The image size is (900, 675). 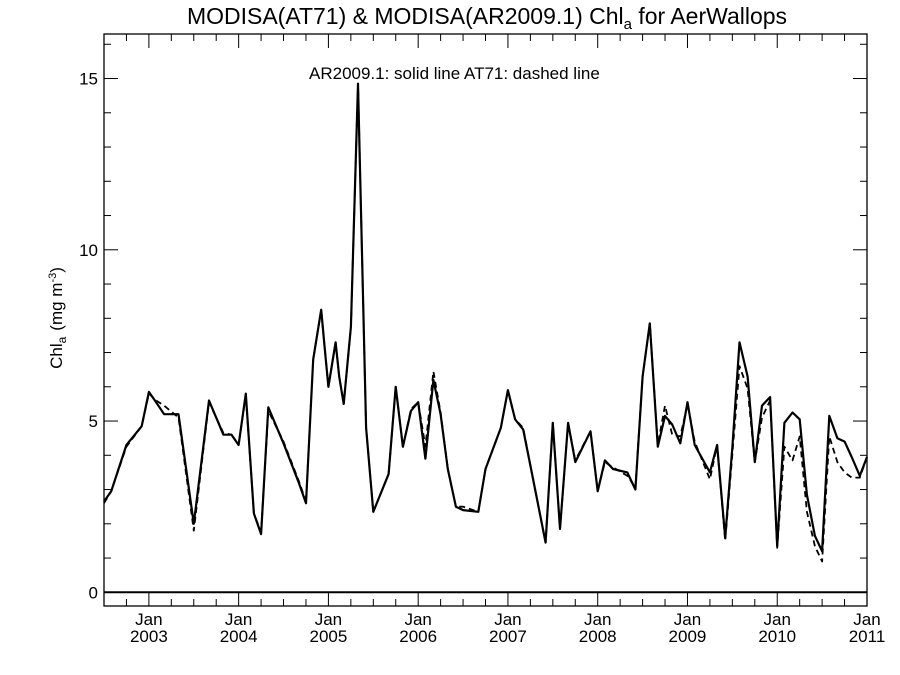 I want to click on x-tick-year-label: 2005, so click(x=328, y=636).